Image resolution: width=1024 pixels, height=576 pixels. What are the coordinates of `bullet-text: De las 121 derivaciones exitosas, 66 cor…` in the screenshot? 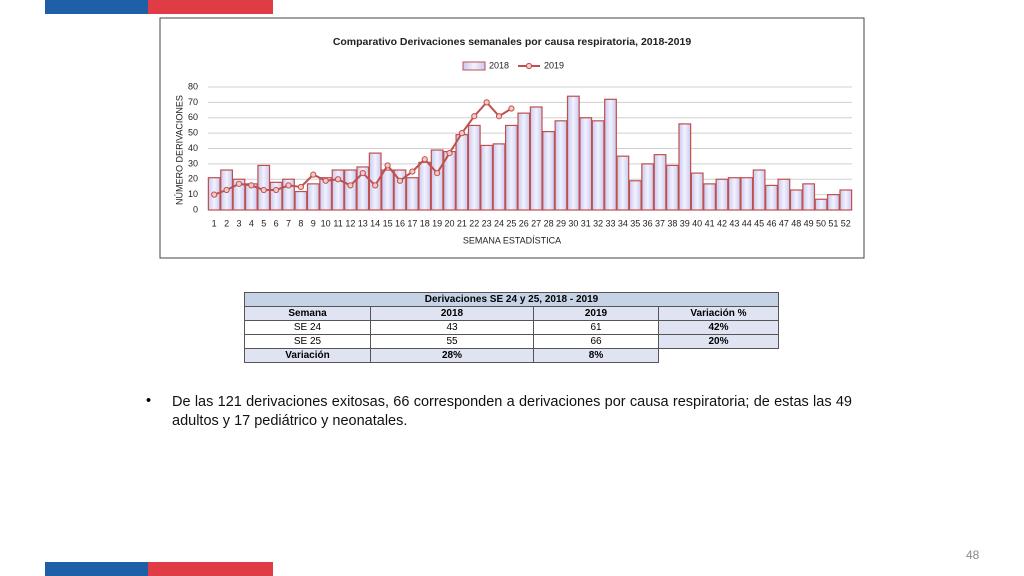 It's located at (512, 411).